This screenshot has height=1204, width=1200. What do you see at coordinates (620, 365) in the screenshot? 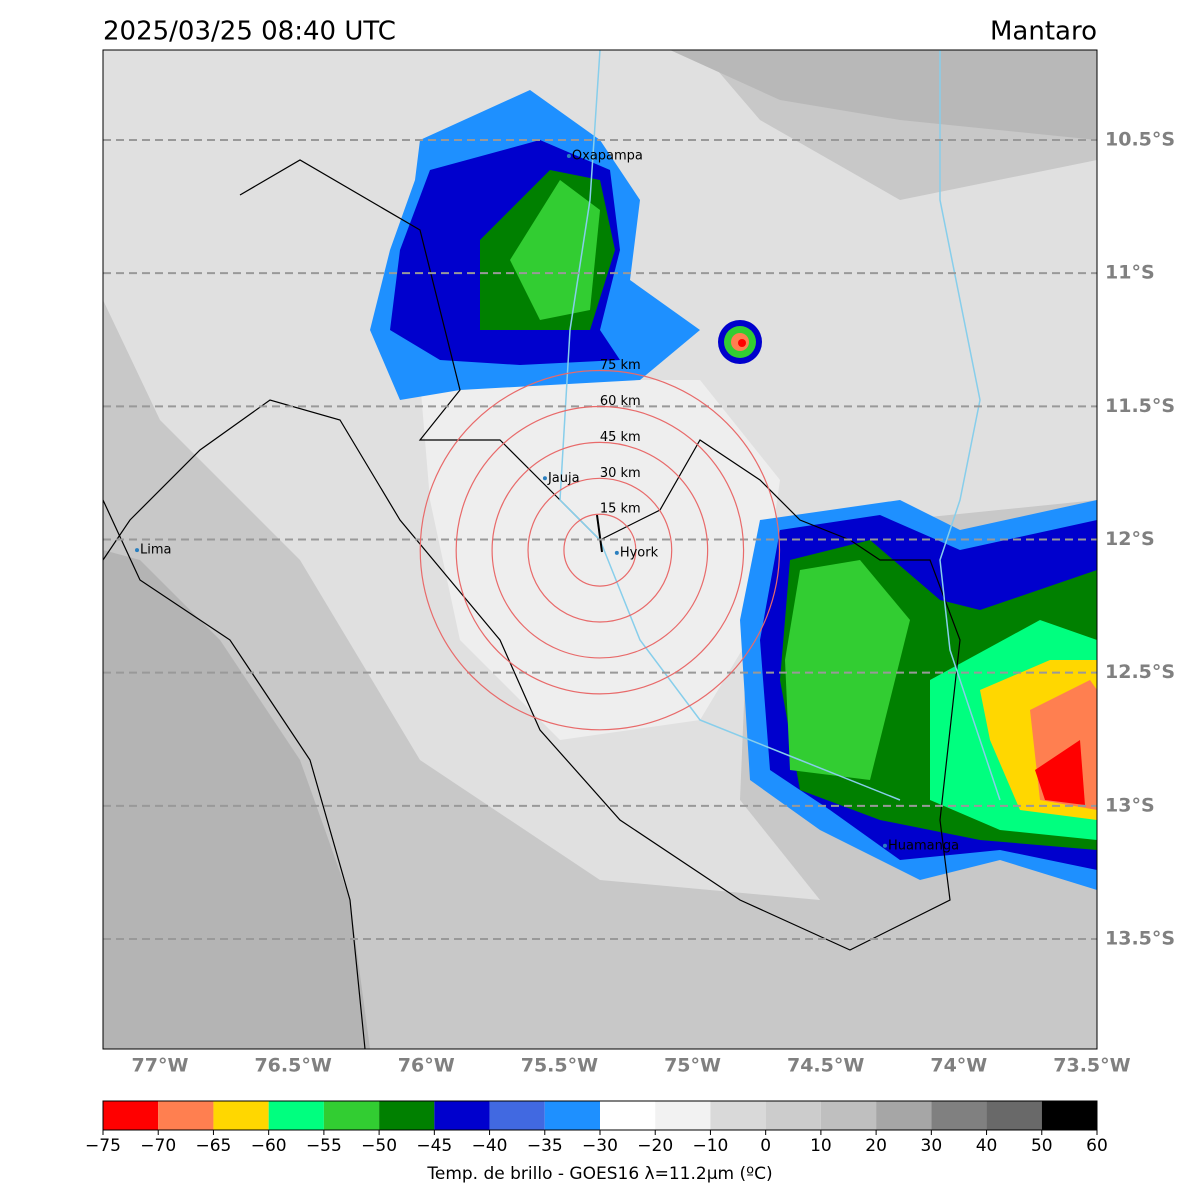
I see `ring-label: 75 km` at bounding box center [620, 365].